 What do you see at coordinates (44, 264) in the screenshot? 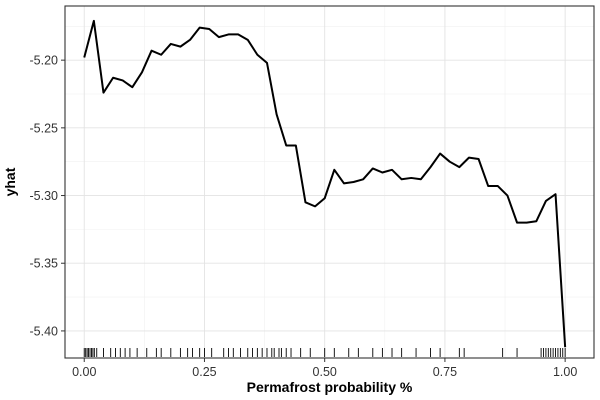
I see `y-tick-label: -5.35` at bounding box center [44, 264].